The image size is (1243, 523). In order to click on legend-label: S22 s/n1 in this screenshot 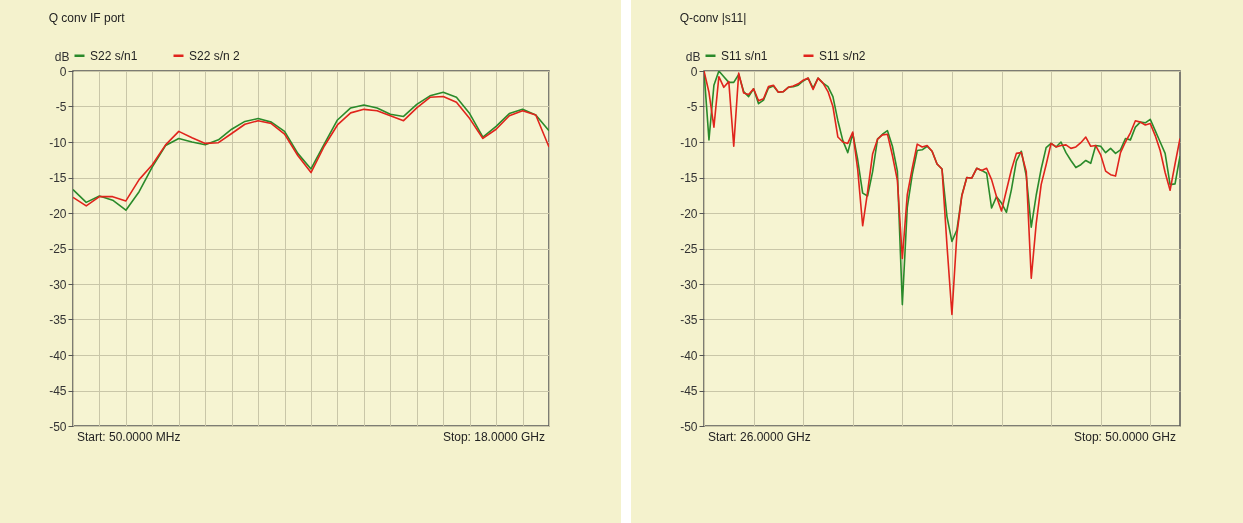, I will do `click(114, 55)`.